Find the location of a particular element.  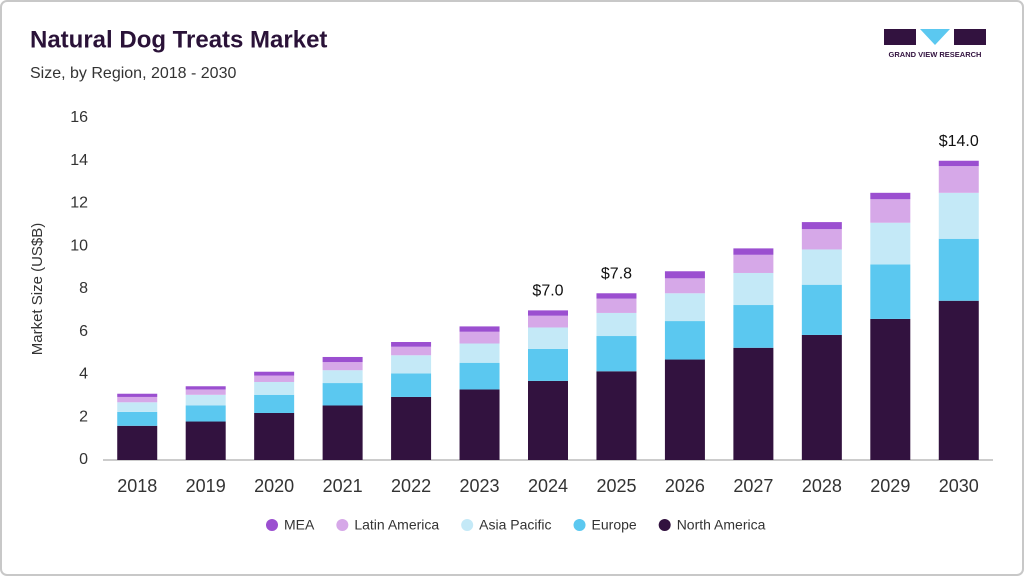

x-tick-label: 2028 is located at coordinates (822, 486).